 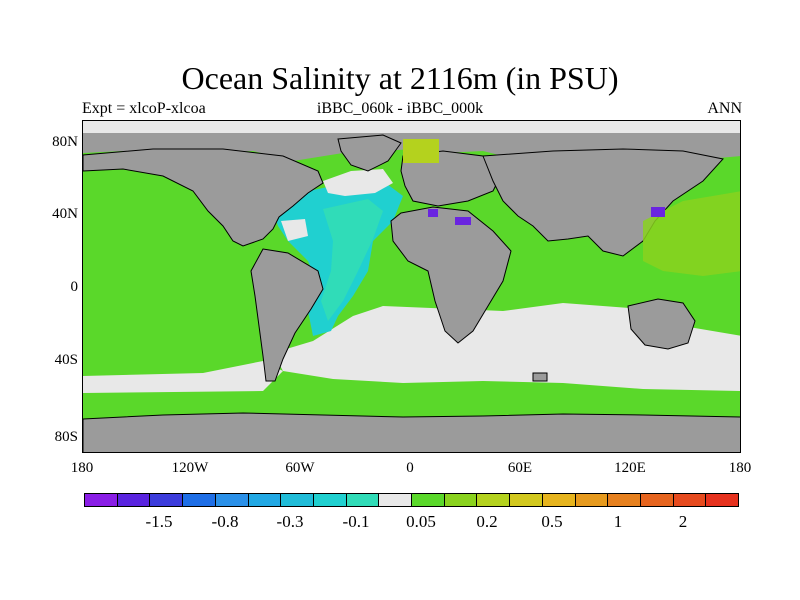 I want to click on antarctica, so click(x=411, y=432).